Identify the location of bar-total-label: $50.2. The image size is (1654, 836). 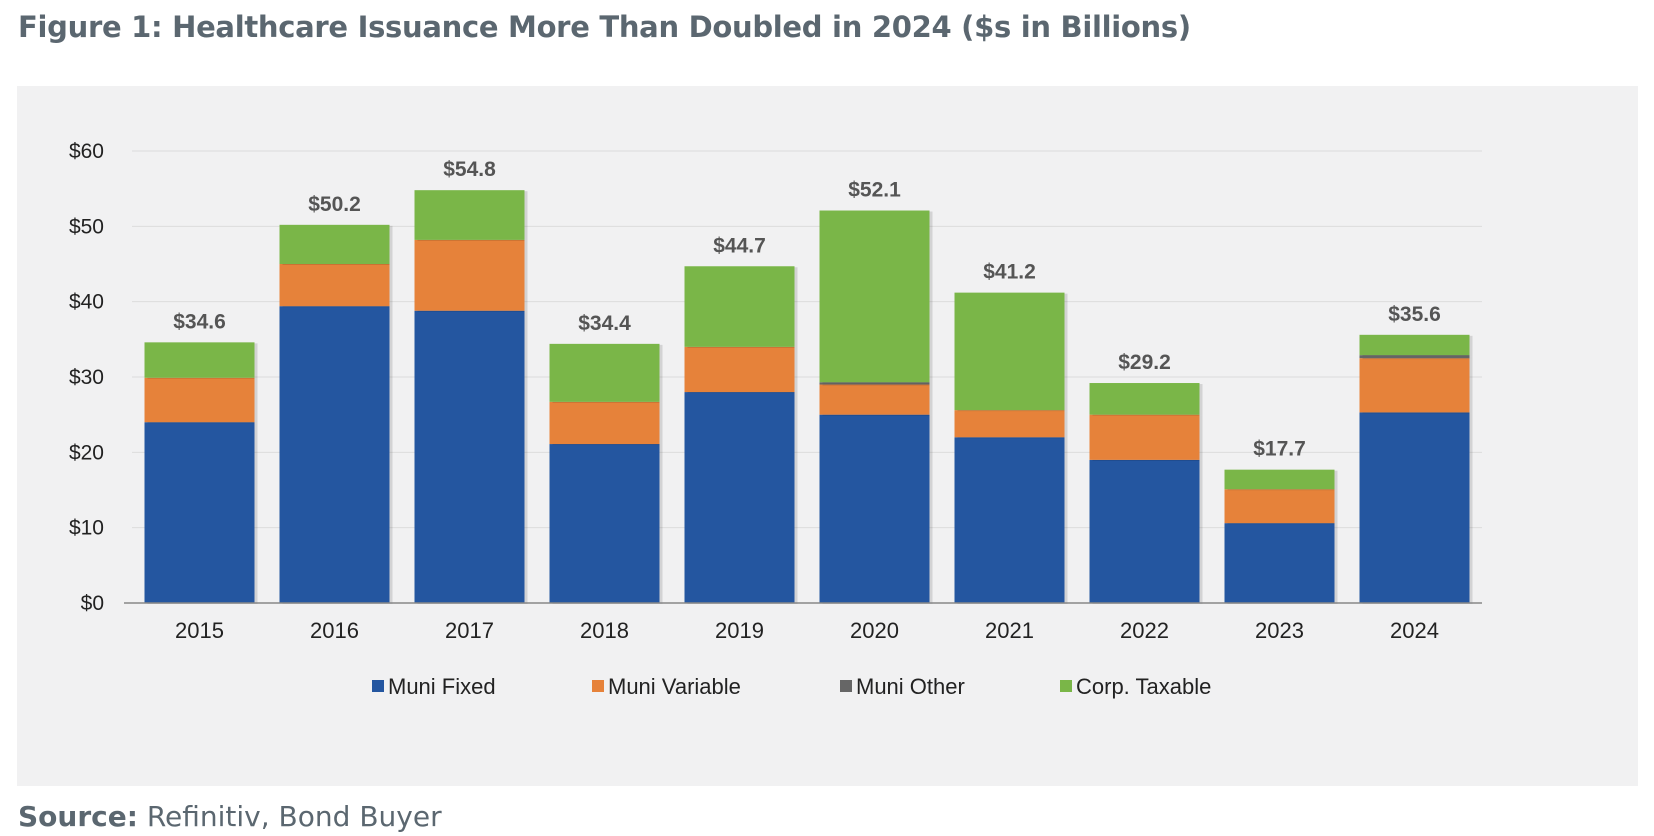
(334, 204).